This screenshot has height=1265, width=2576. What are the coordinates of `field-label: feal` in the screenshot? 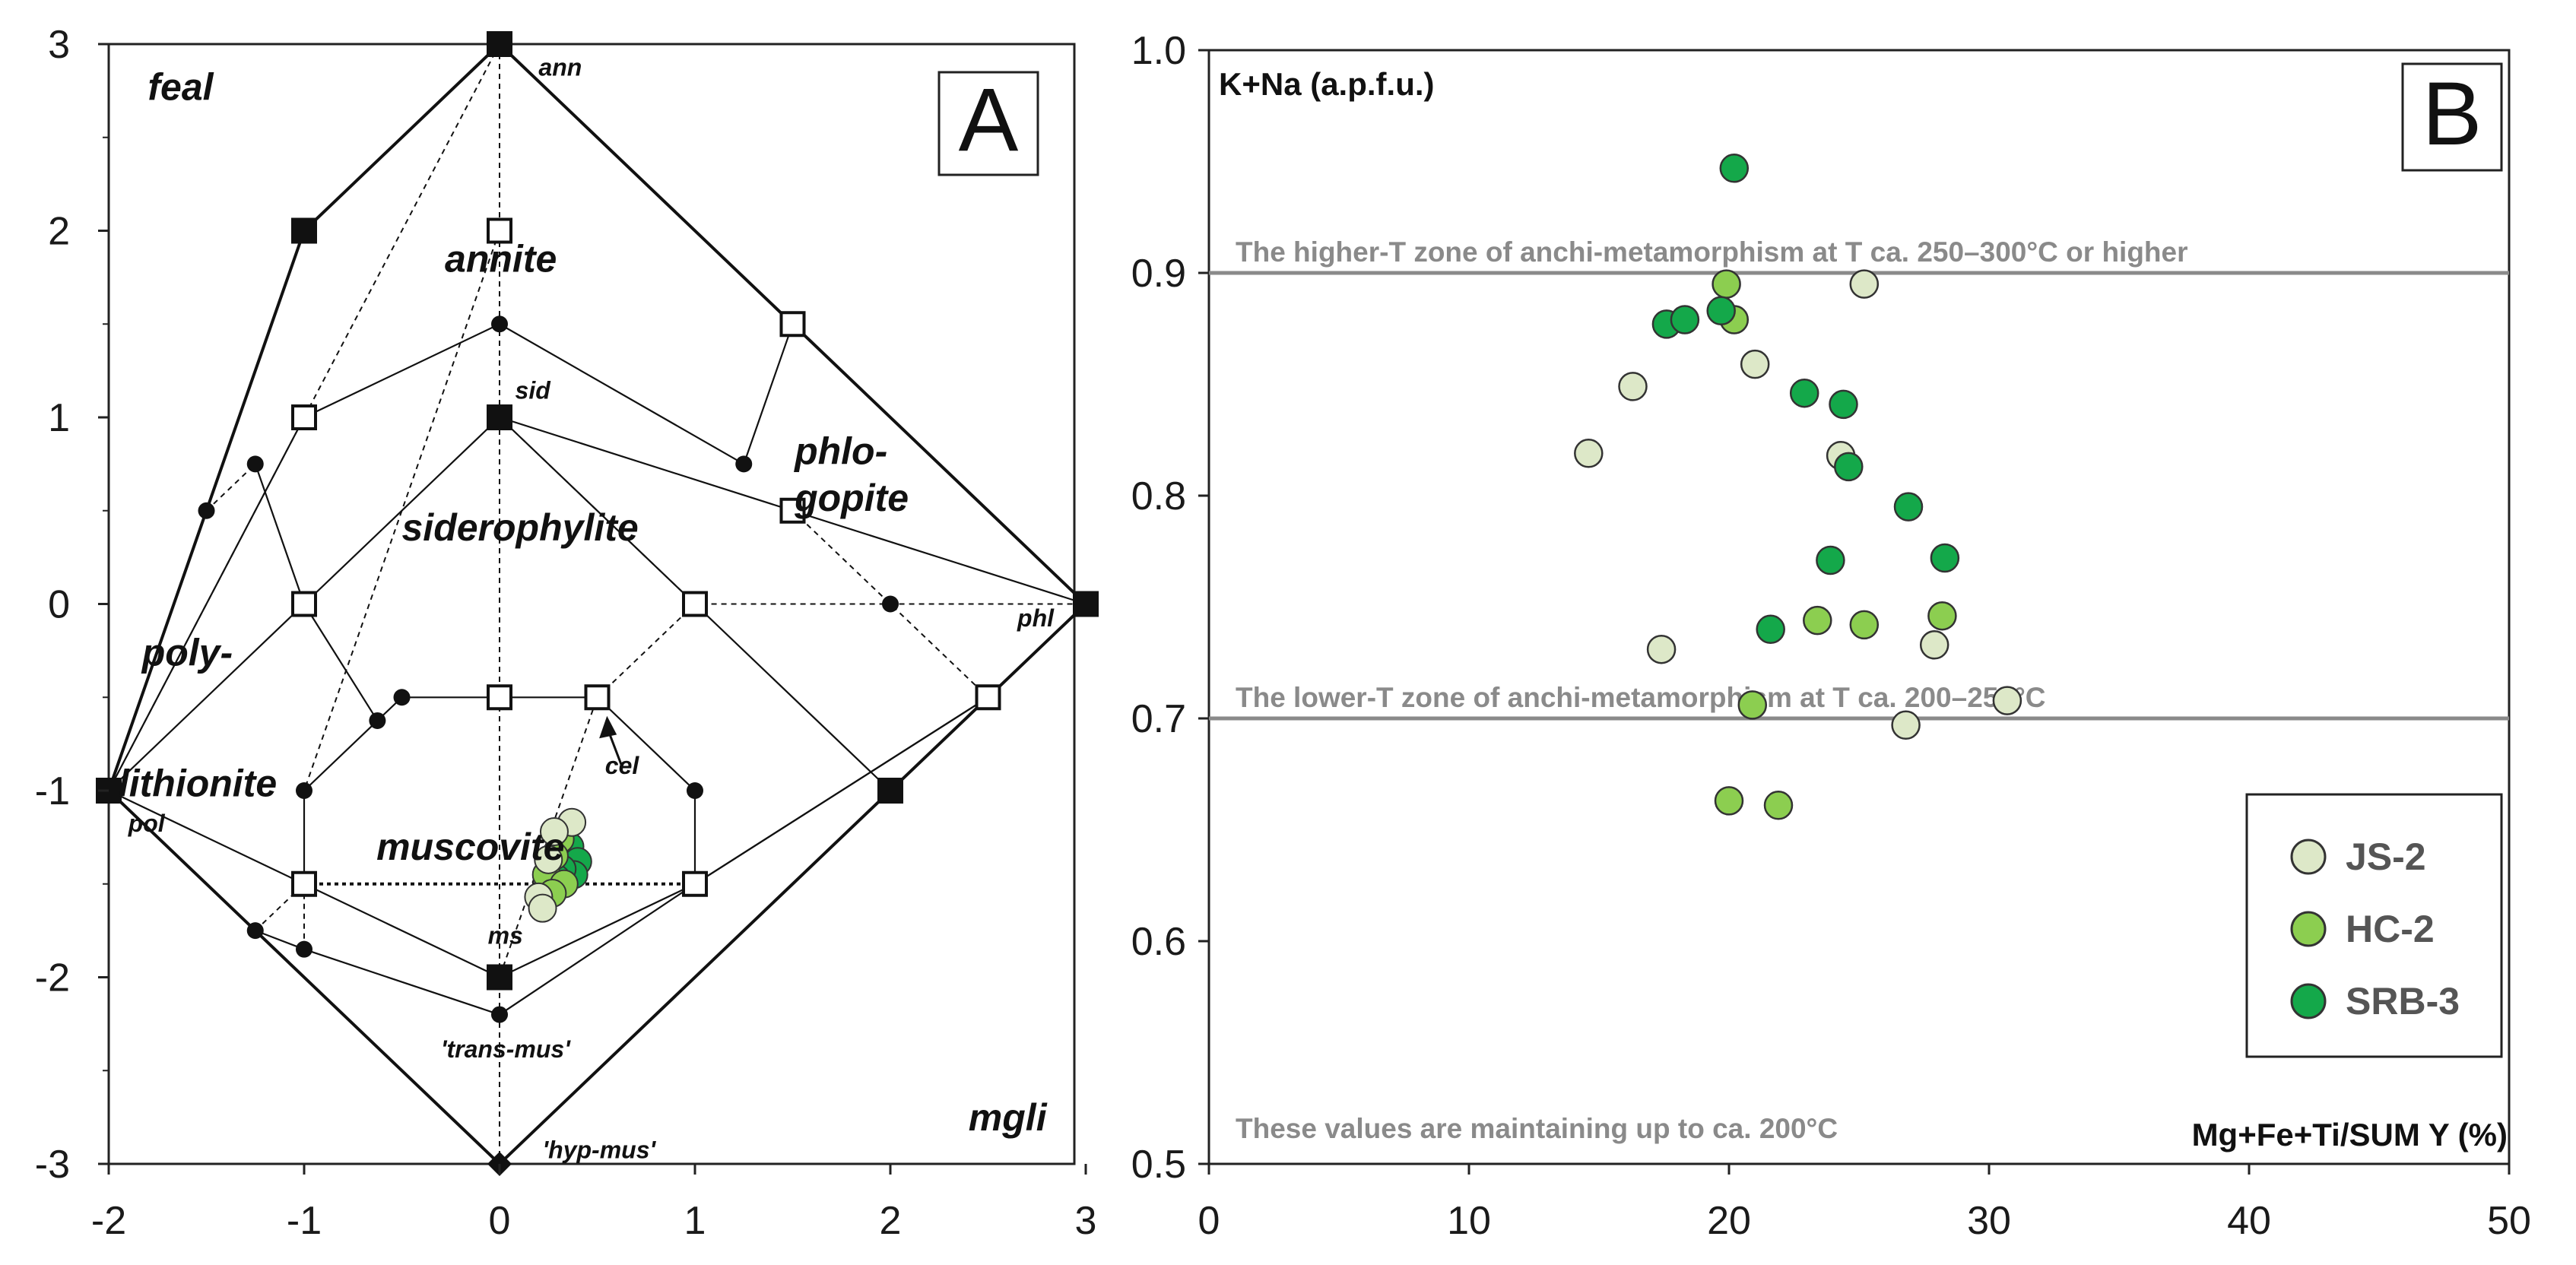 It's located at (181, 87).